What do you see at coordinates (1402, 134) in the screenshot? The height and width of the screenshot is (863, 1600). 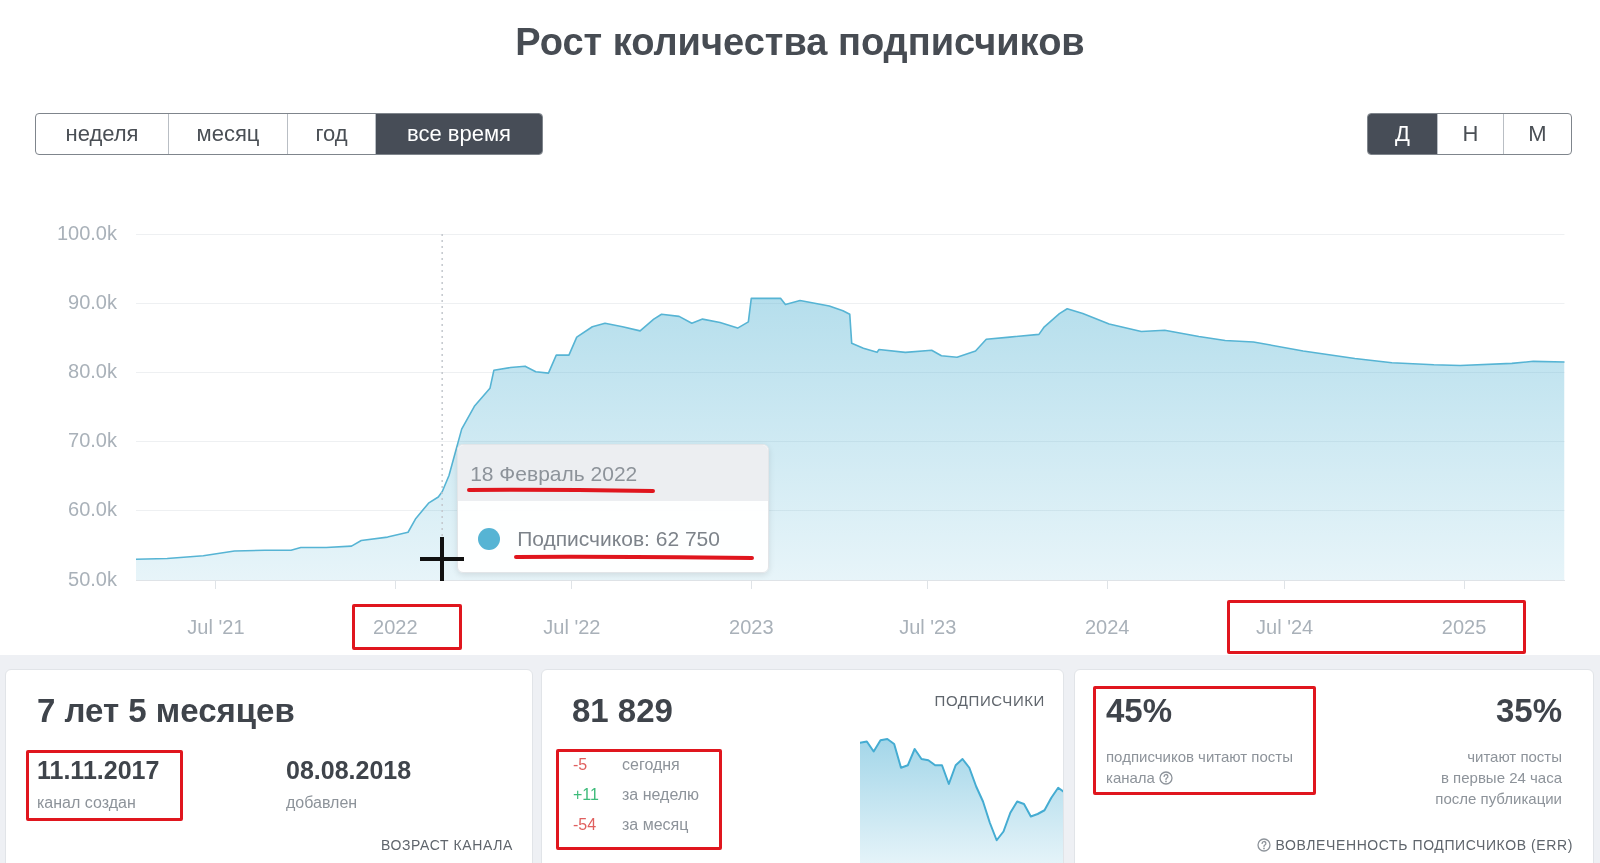 I see `scale-button: Д` at bounding box center [1402, 134].